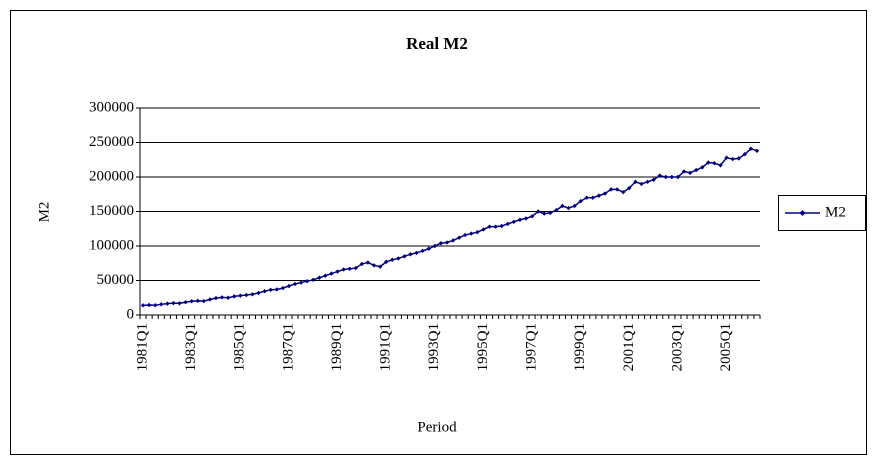 Image resolution: width=877 pixels, height=464 pixels. I want to click on x-tick-label: 2001Q1, so click(629, 347).